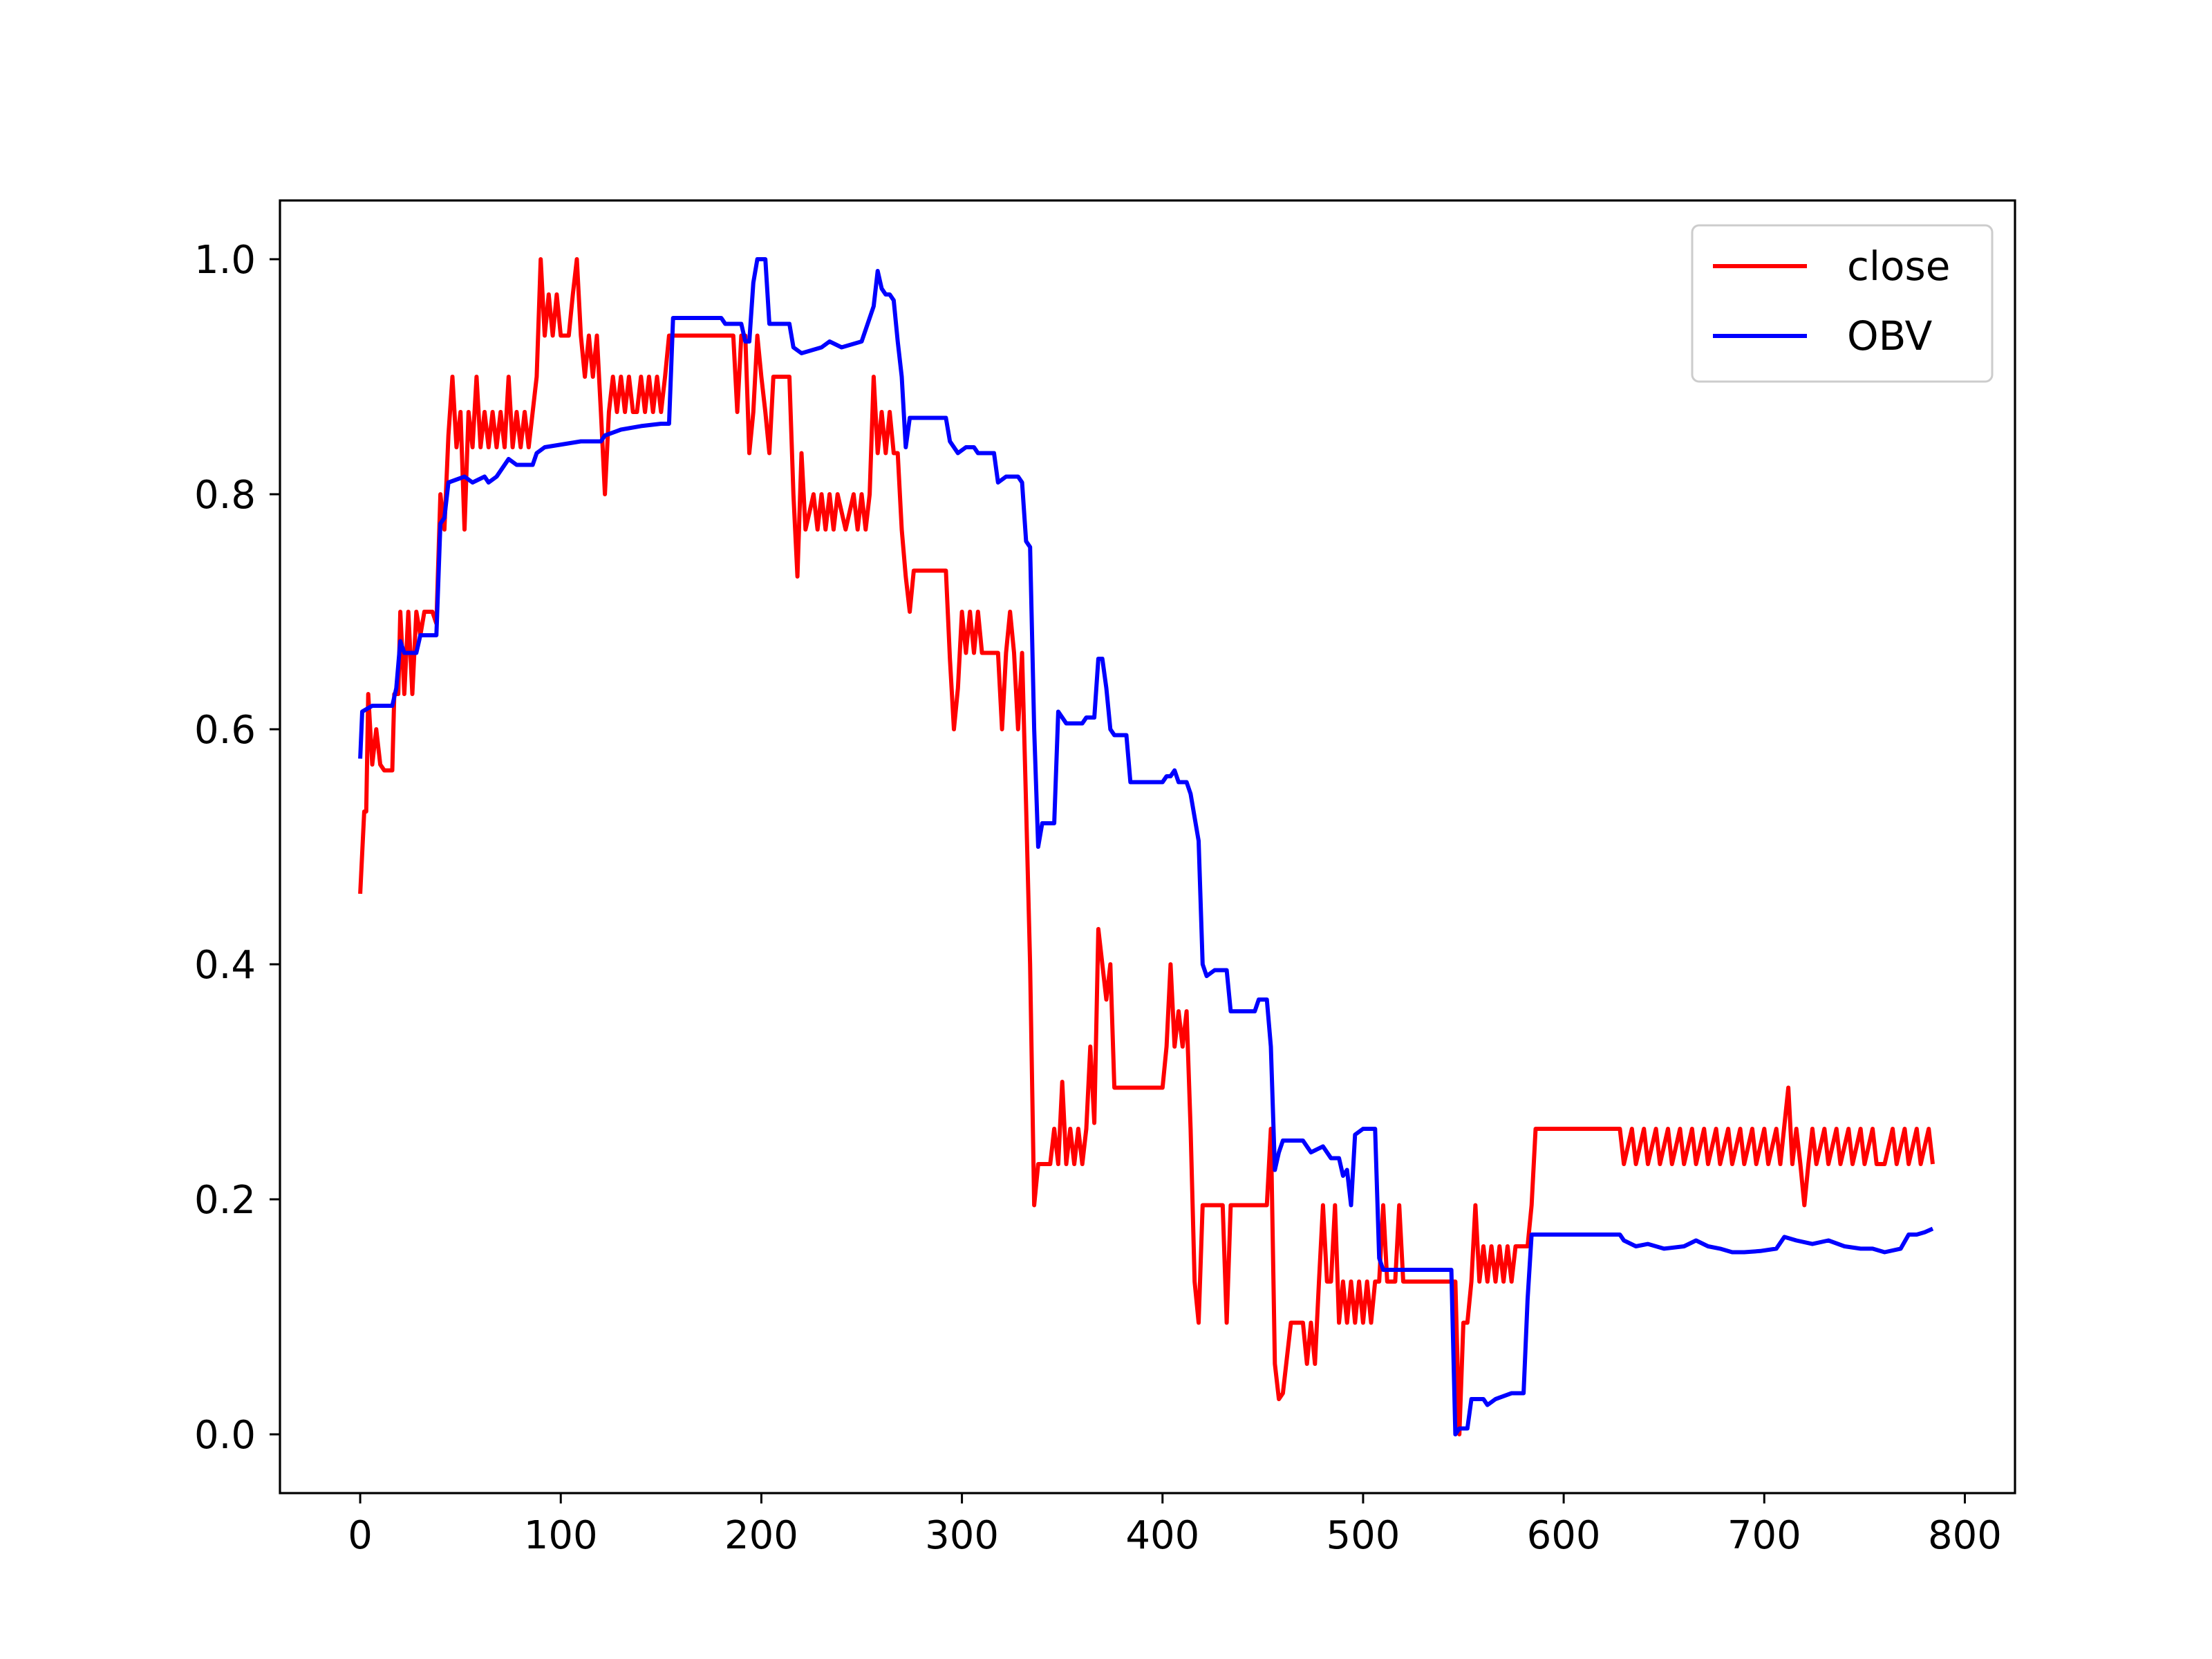 This screenshot has height=1659, width=2212. What do you see at coordinates (1843, 303) in the screenshot?
I see `legend: close OBV` at bounding box center [1843, 303].